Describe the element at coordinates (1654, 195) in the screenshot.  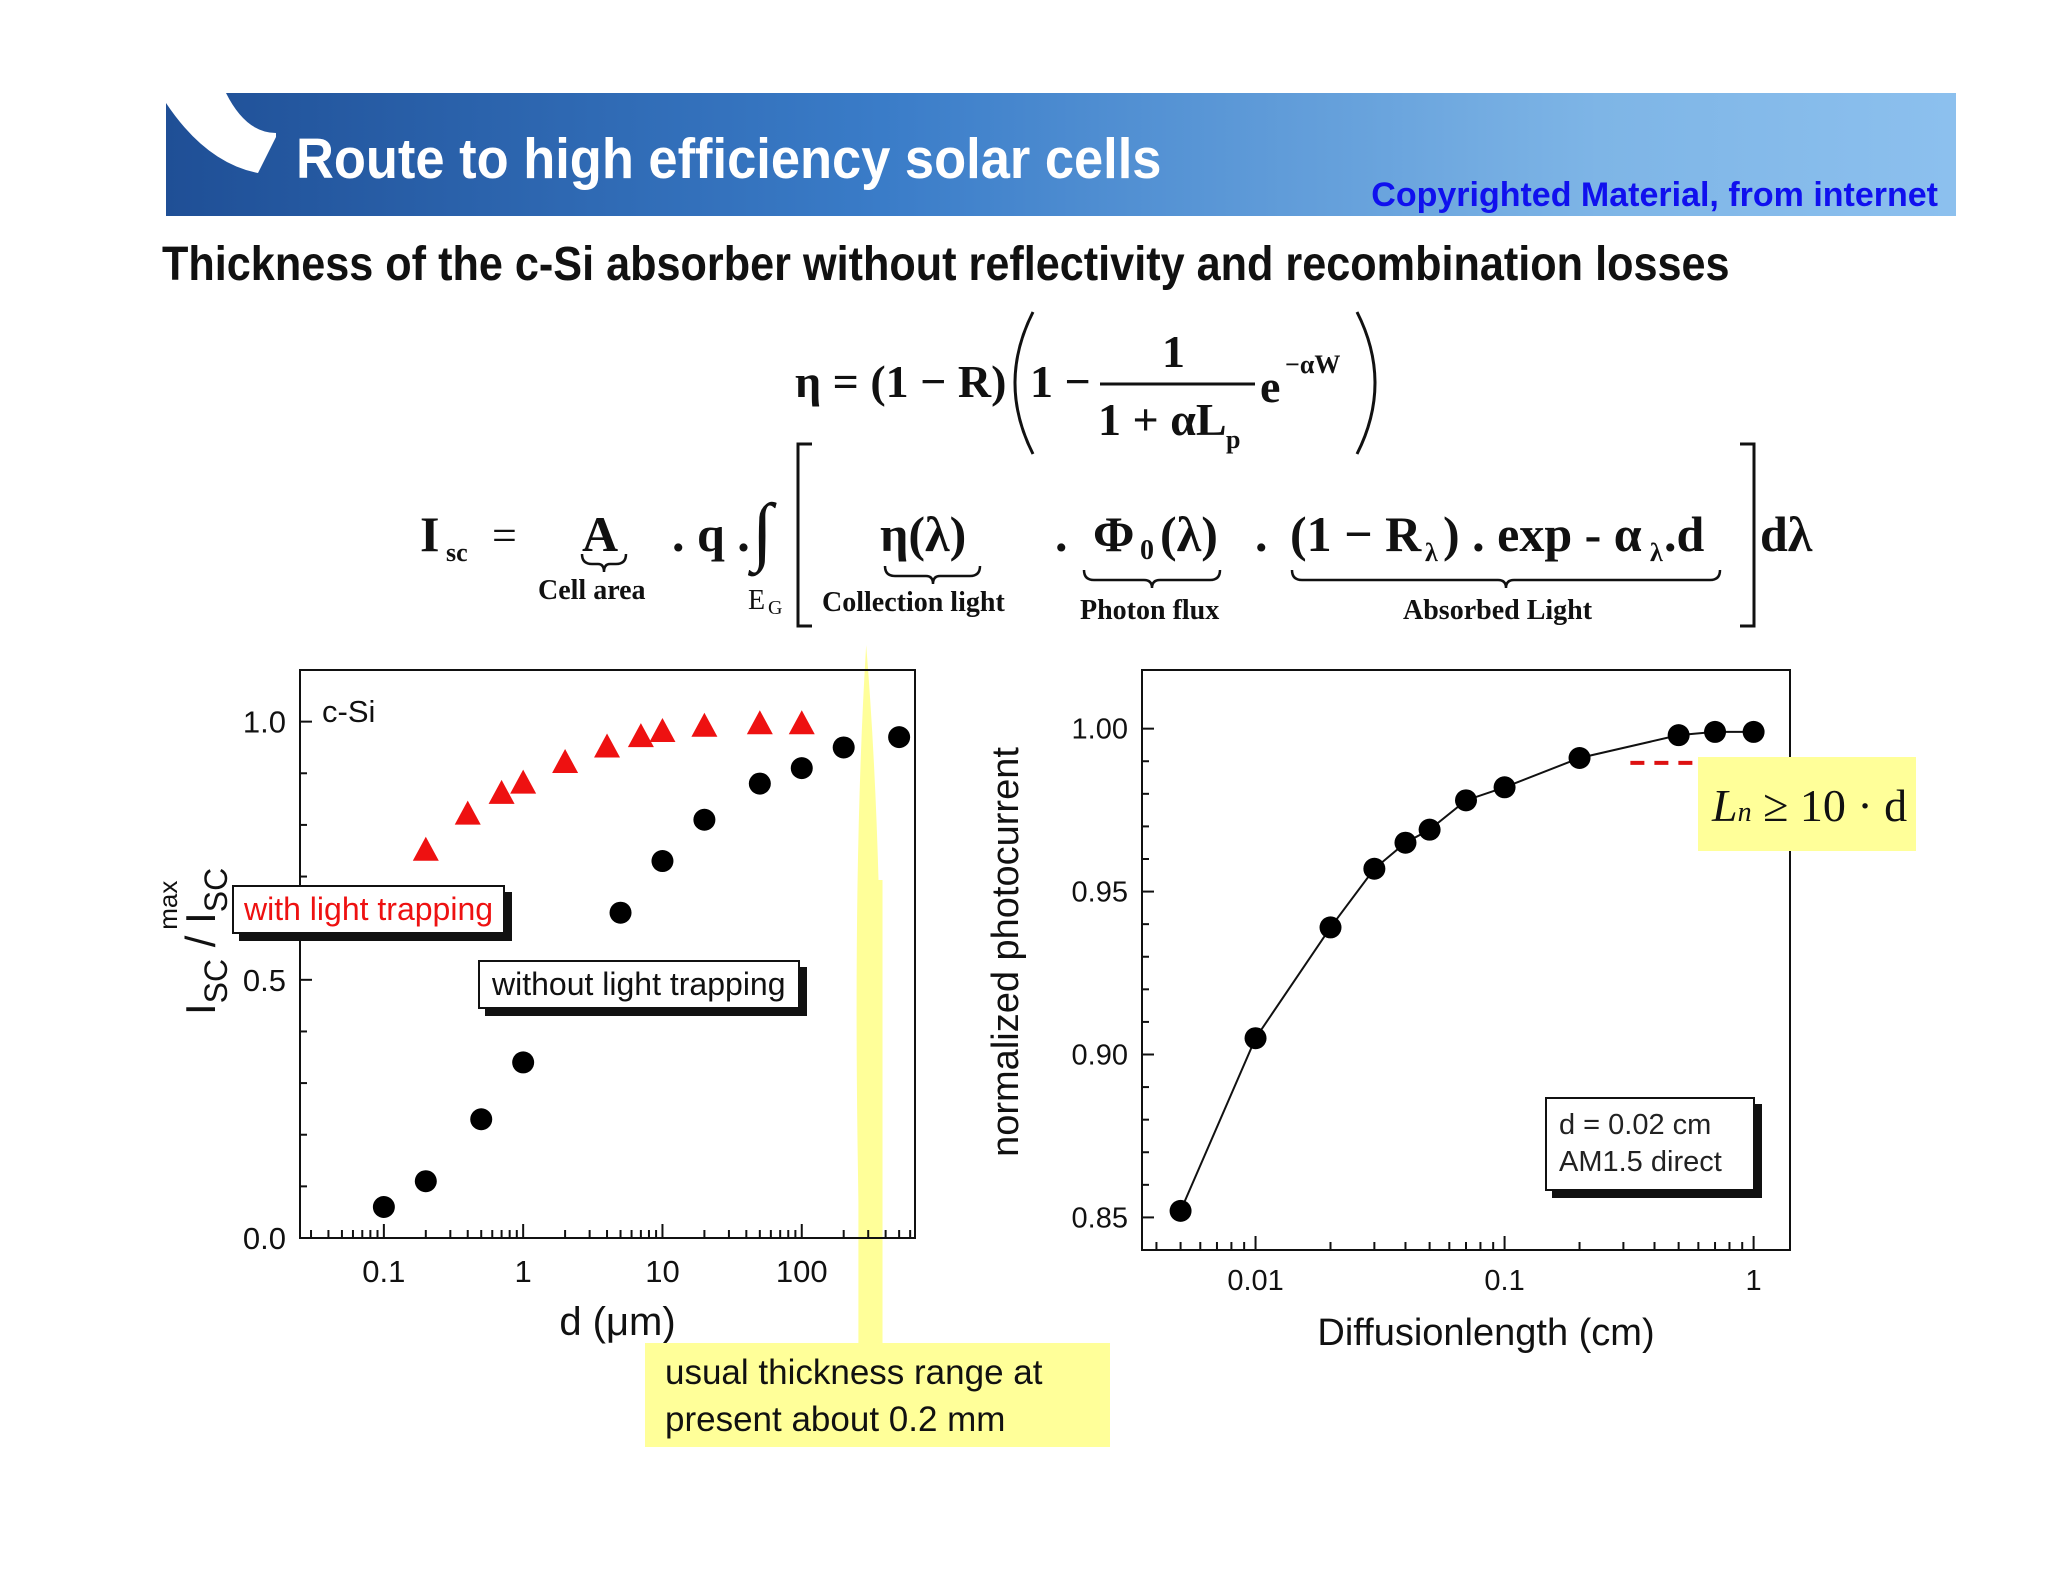
I see `copyright-notice: Copyrighted Material, from internet` at that location.